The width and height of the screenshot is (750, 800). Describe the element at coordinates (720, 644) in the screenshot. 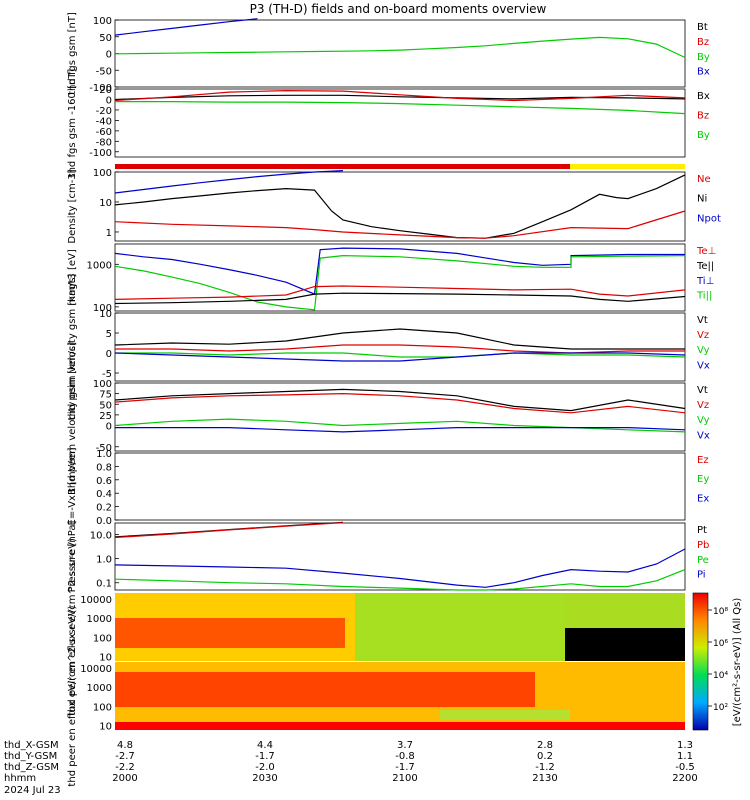

I see `colorbar-tick-label: 10⁶` at that location.